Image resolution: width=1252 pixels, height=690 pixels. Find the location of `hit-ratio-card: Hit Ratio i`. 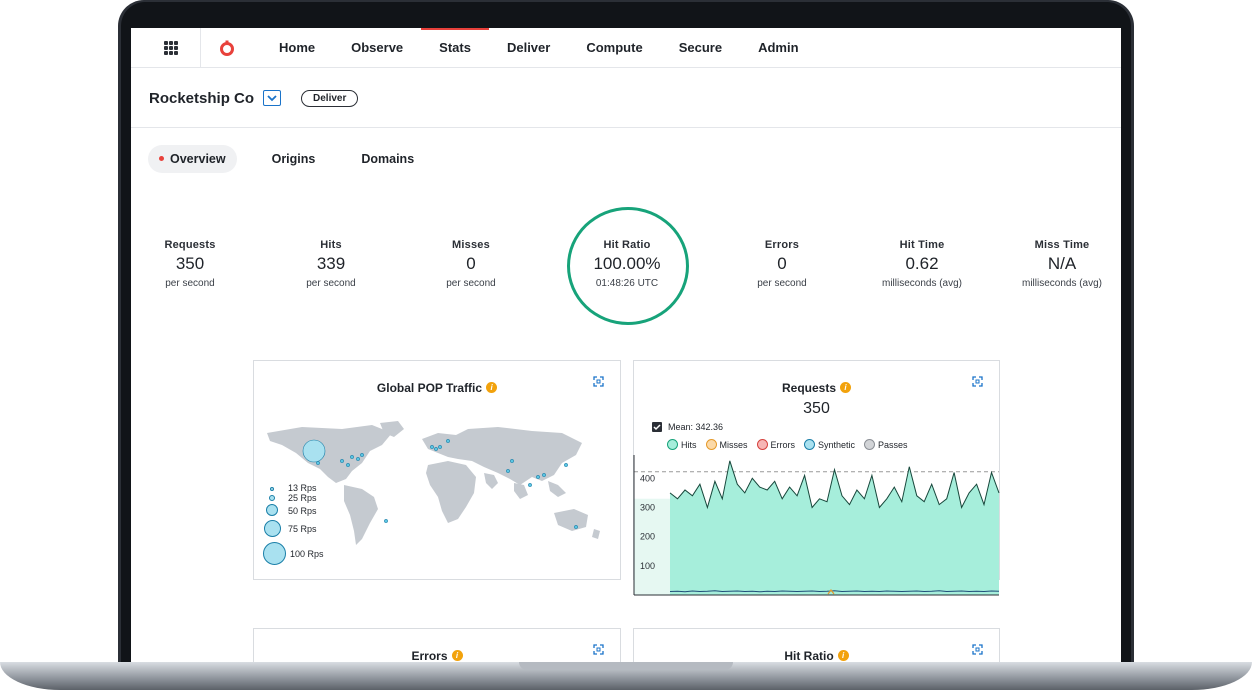

hit-ratio-card: Hit Ratio i is located at coordinates (816, 645).